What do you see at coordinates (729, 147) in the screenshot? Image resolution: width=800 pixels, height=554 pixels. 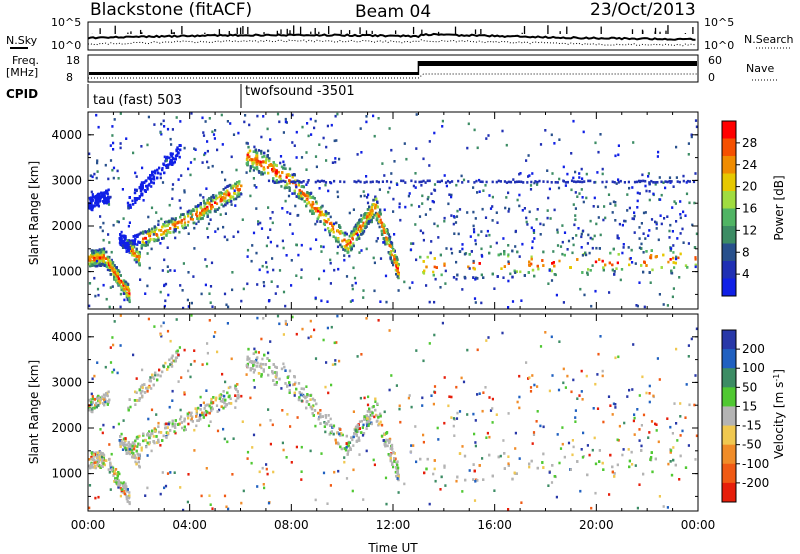 I see `colorbar-block` at bounding box center [729, 147].